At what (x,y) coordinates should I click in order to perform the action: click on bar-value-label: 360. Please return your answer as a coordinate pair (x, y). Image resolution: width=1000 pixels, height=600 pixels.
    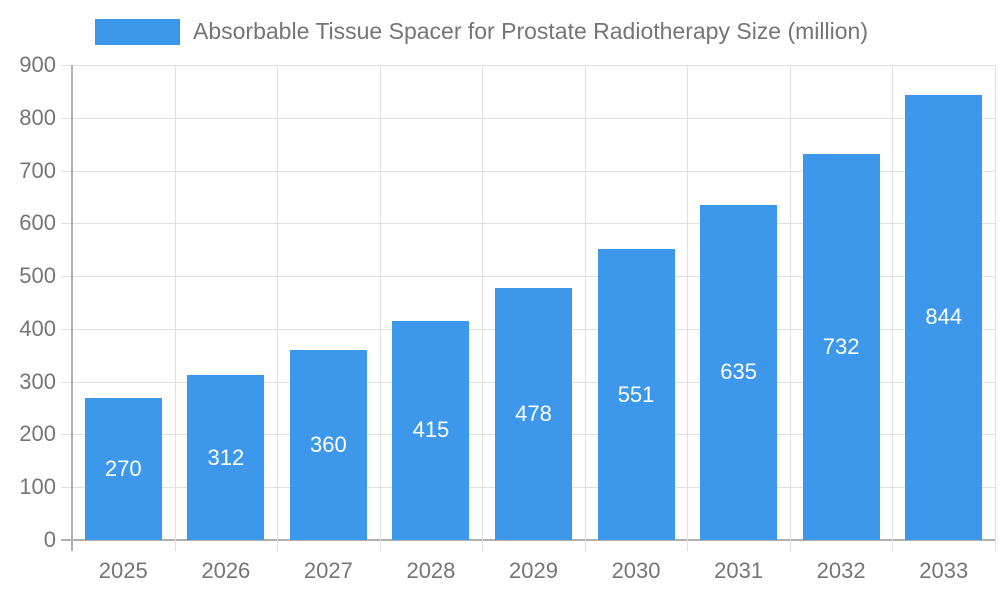
    Looking at the image, I should click on (328, 444).